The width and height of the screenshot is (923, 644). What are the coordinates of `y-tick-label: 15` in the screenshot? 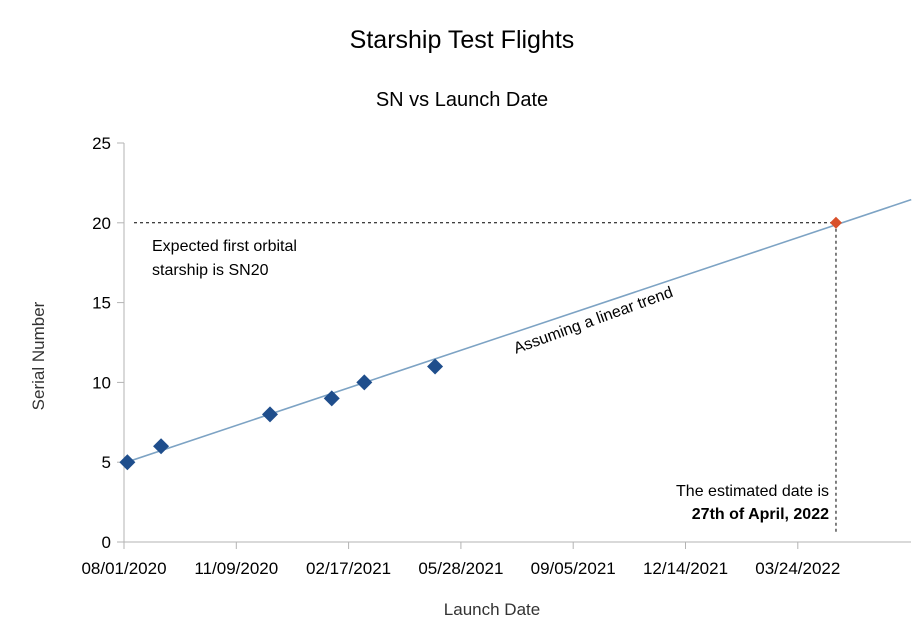 It's located at (101, 303).